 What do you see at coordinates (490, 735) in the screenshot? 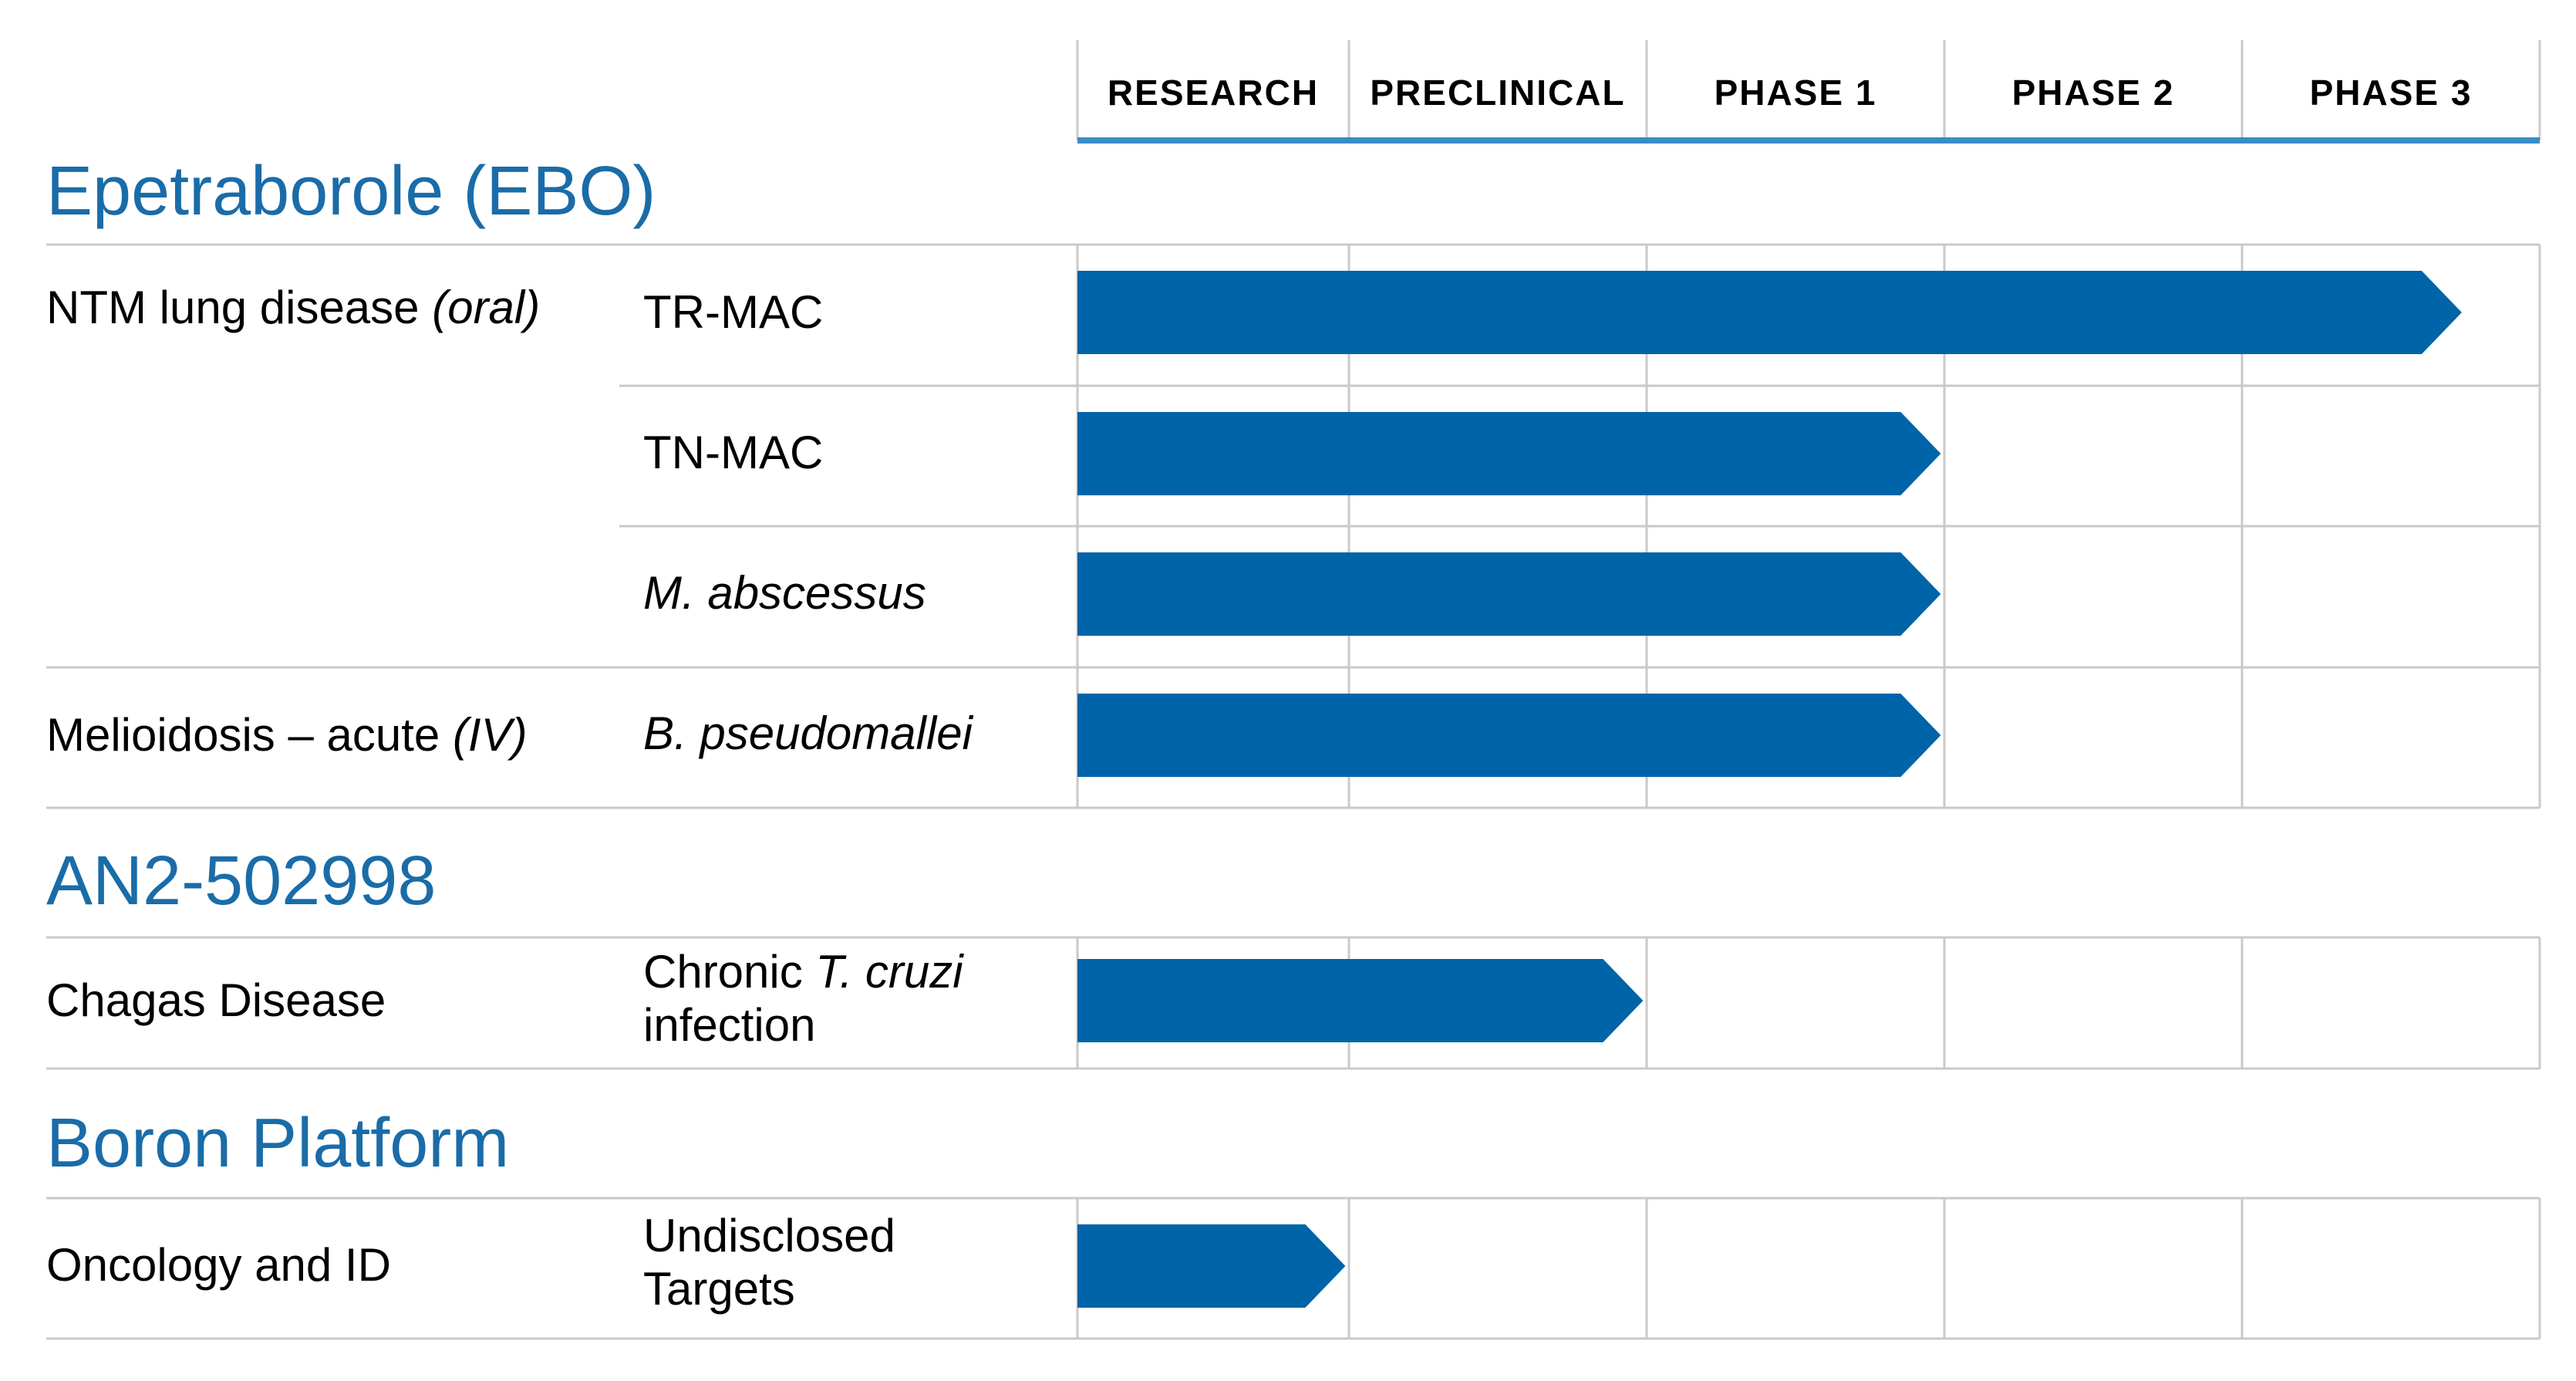
I see `indication-route: (IV)` at bounding box center [490, 735].